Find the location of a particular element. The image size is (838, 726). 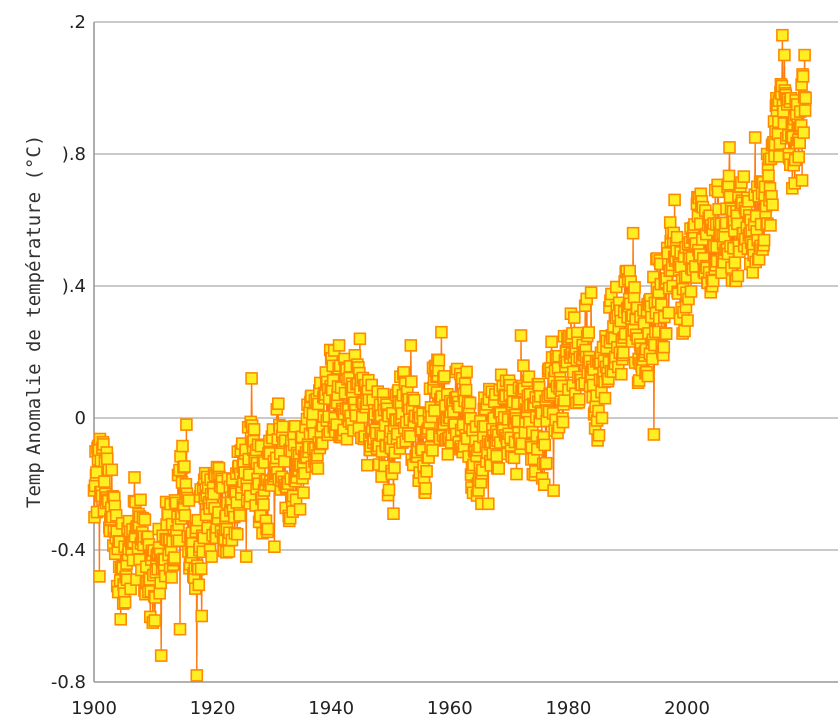

y-axis-title: Temp Anomalie de température (°C) is located at coordinates (34, 321).